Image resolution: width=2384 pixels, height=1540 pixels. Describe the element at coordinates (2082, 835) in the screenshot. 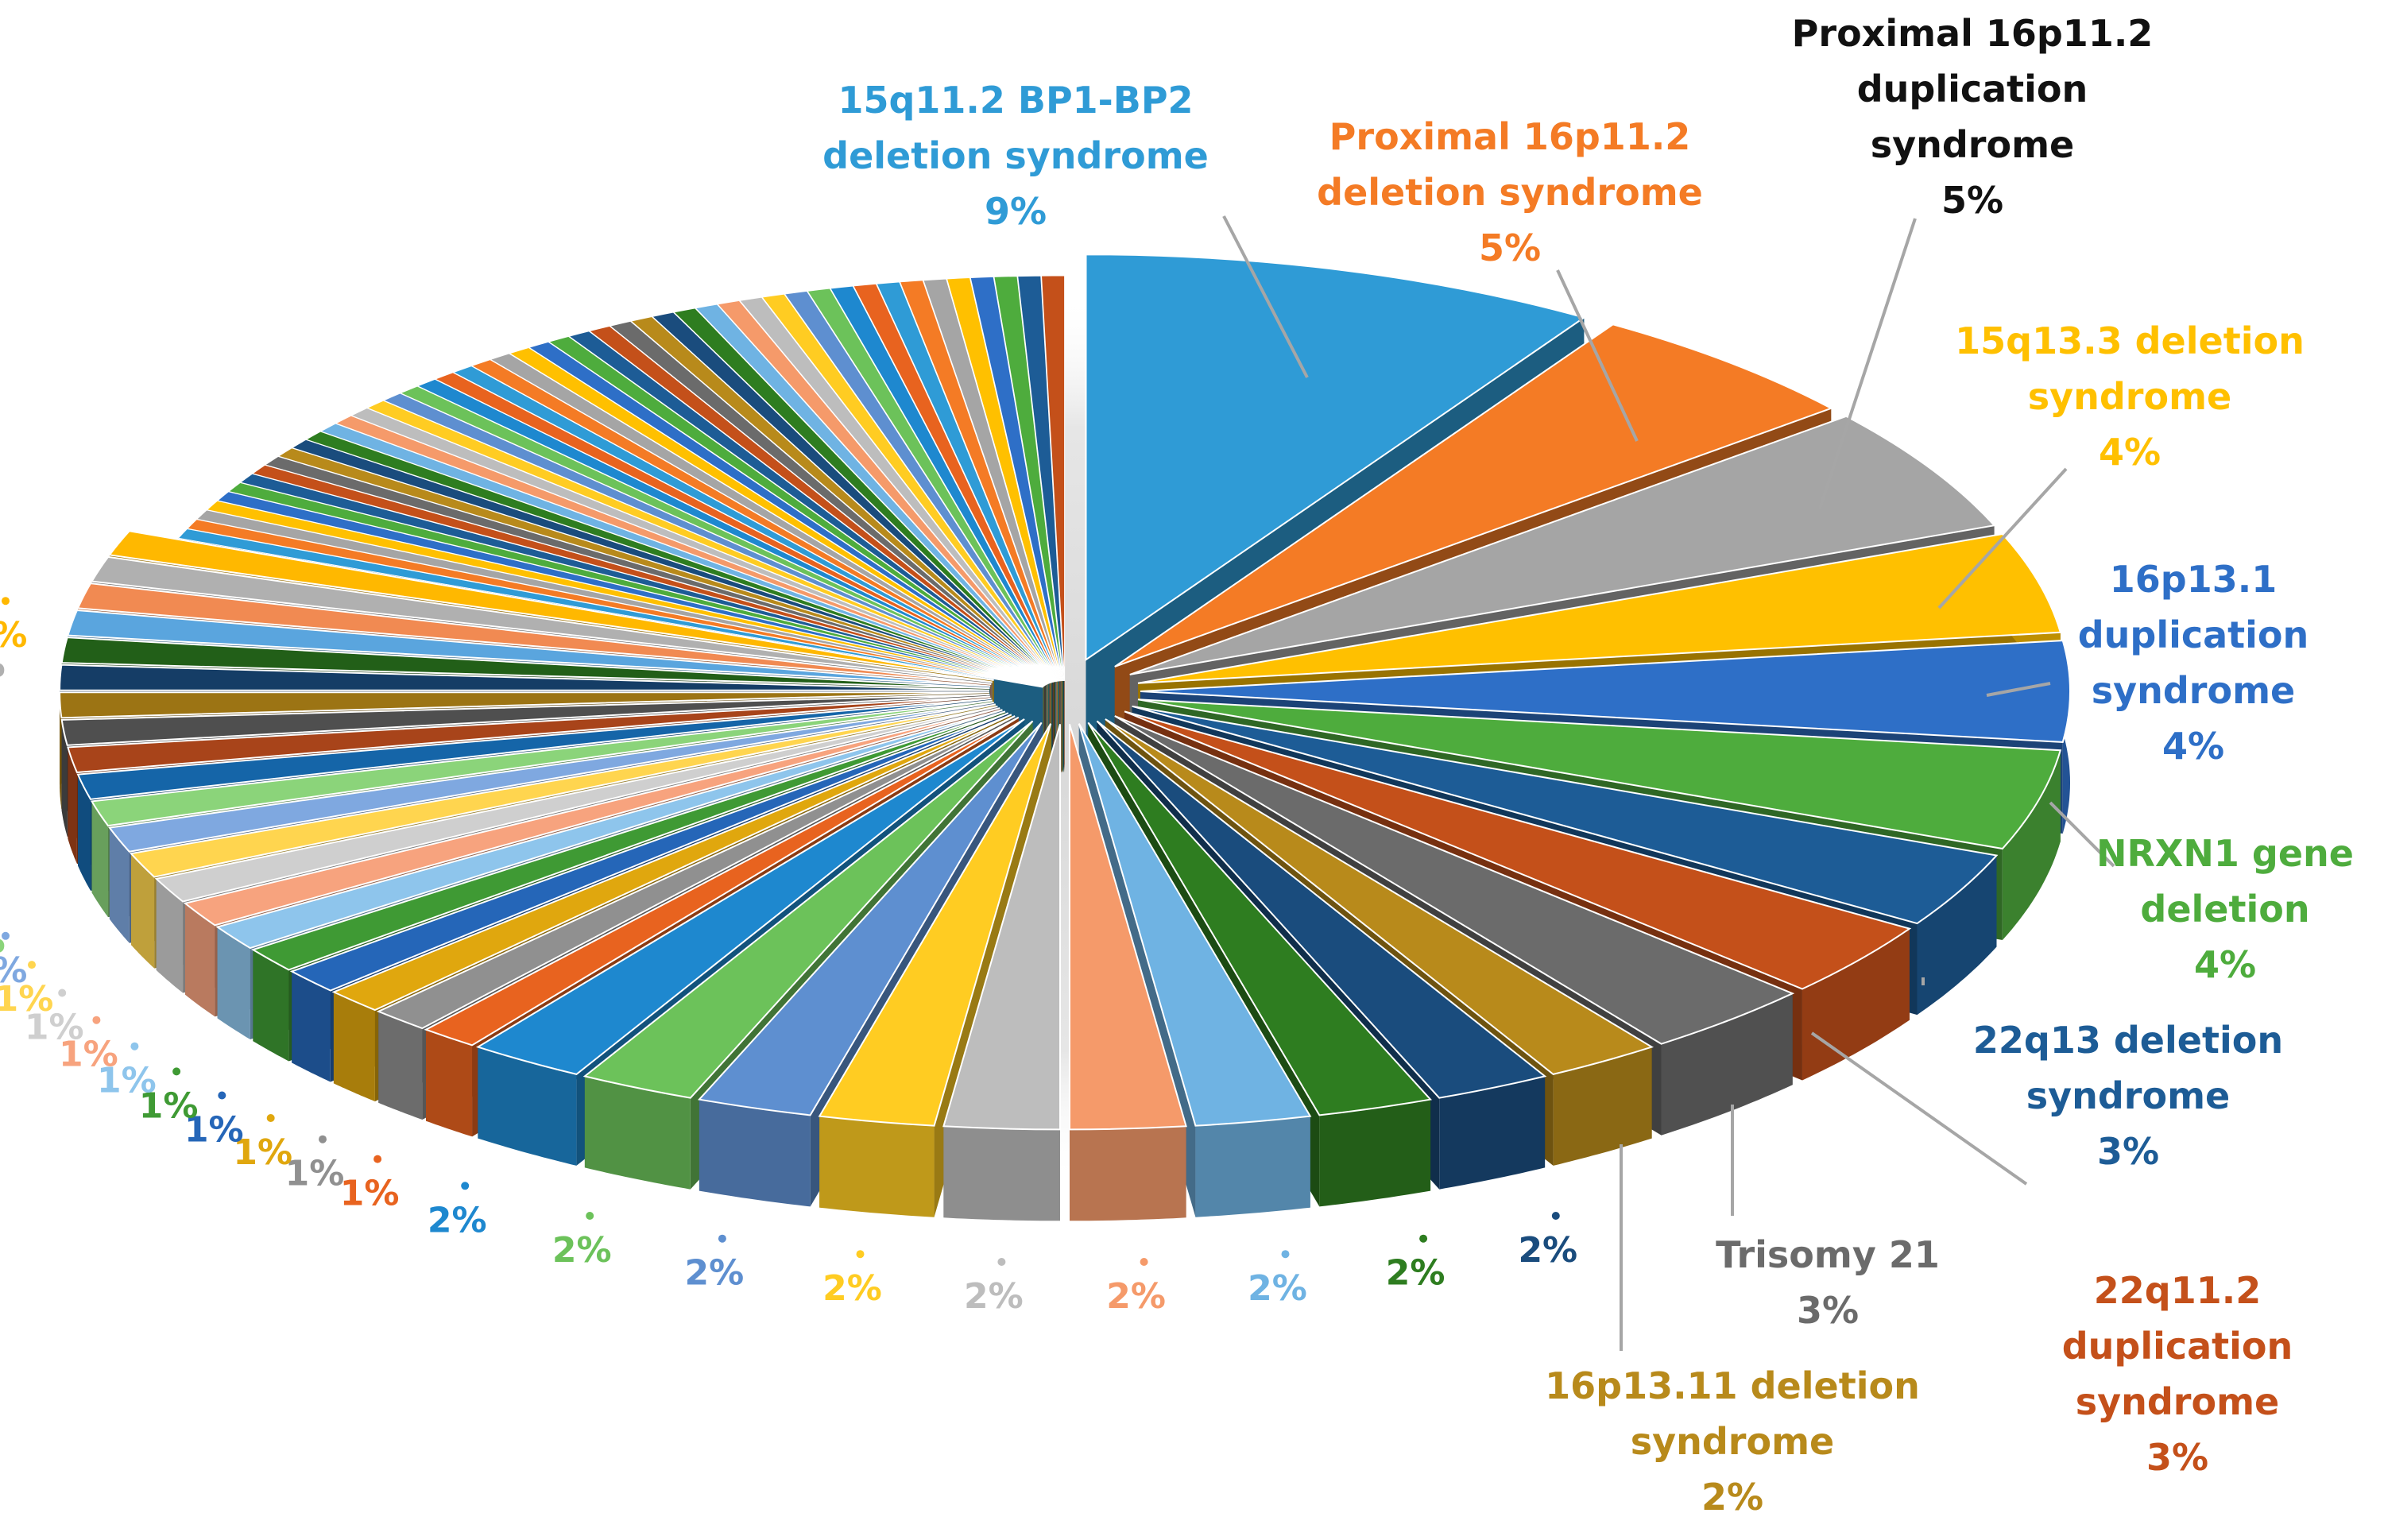

I see `slice-5-leader` at that location.